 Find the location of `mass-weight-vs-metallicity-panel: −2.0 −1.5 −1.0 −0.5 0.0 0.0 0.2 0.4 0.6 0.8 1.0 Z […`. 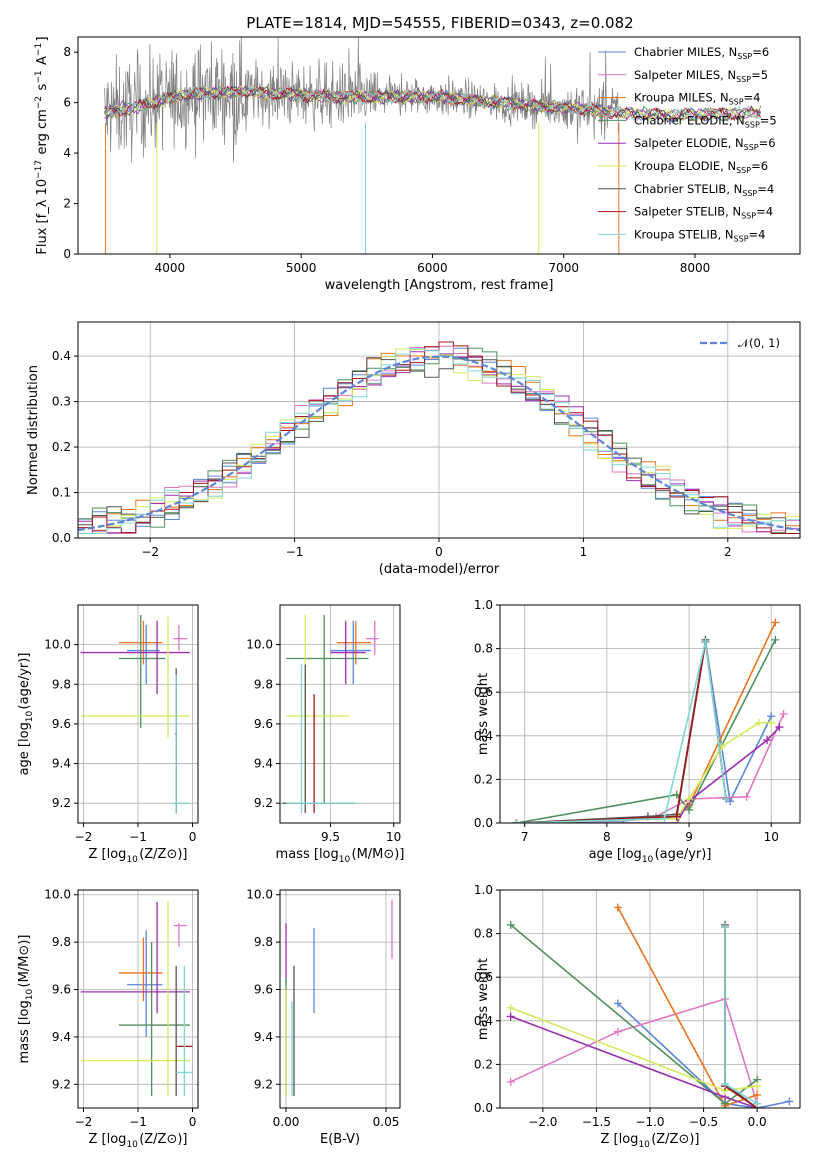

mass-weight-vs-metallicity-panel: −2.0 −1.5 −1.0 −0.5 0.0 0.0 0.2 0.4 0.6 0.8 1.0 Z [… is located at coordinates (637, 1016).